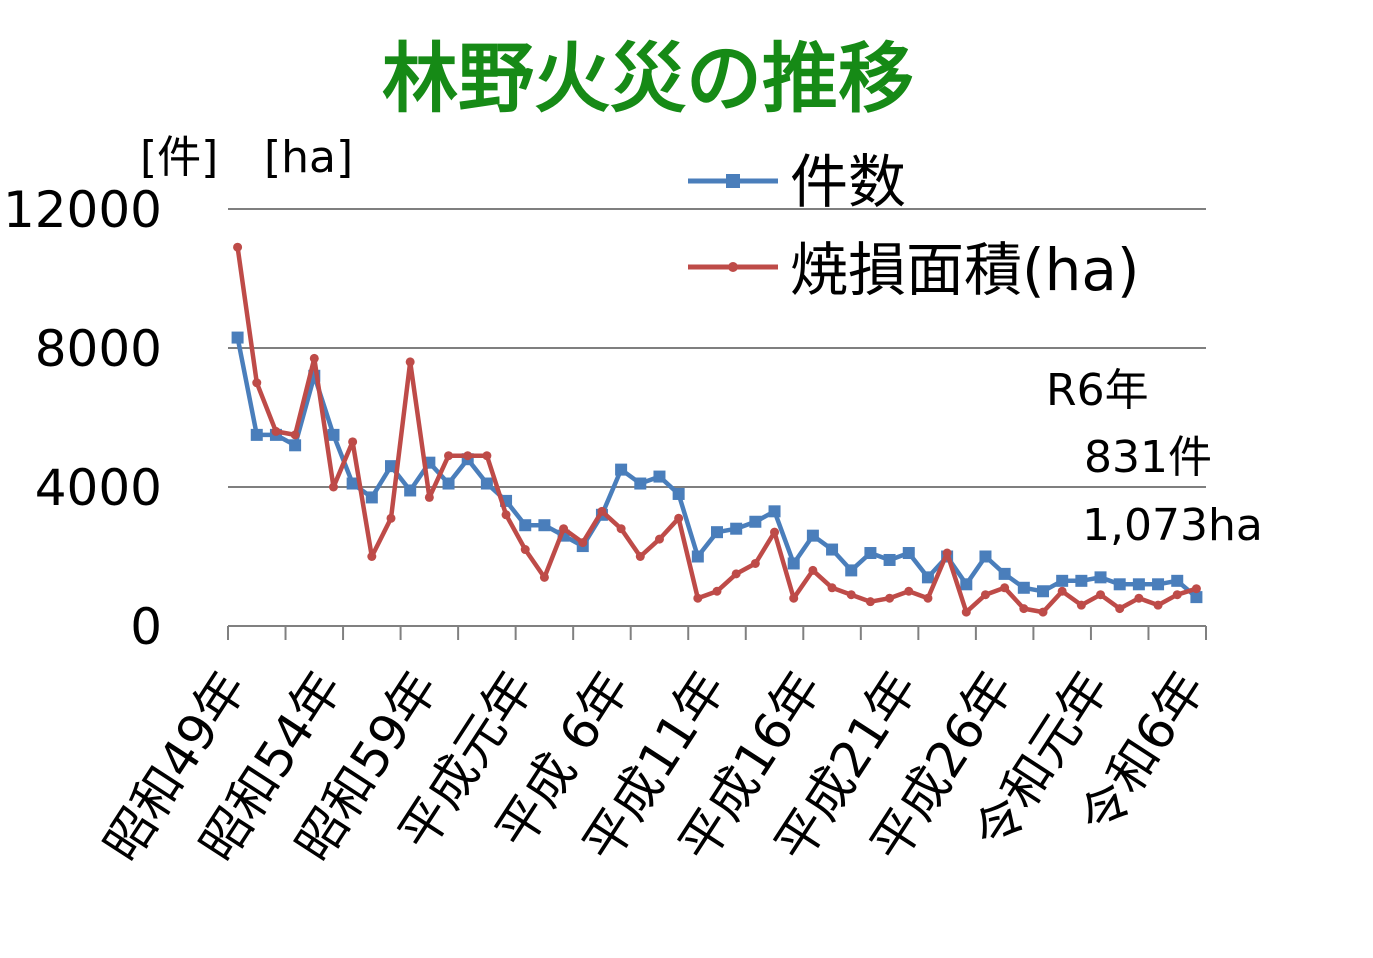  Describe the element at coordinates (965, 270) in the screenshot. I see `legend-label-area: 焼損面積(ha)` at that location.